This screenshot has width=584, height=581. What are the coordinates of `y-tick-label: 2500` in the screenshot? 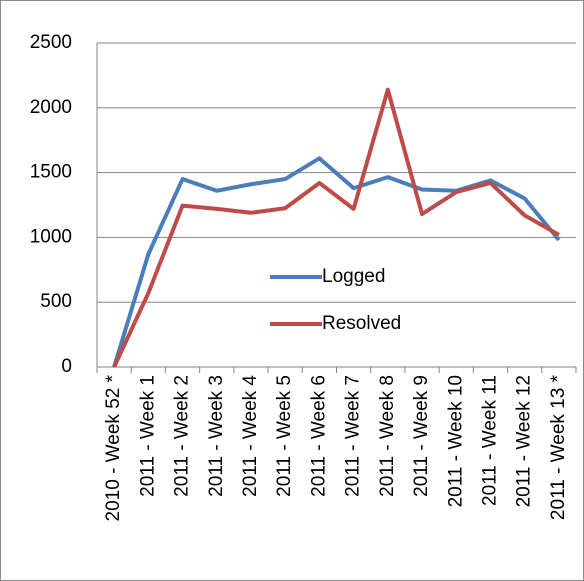 It's located at (51, 42).